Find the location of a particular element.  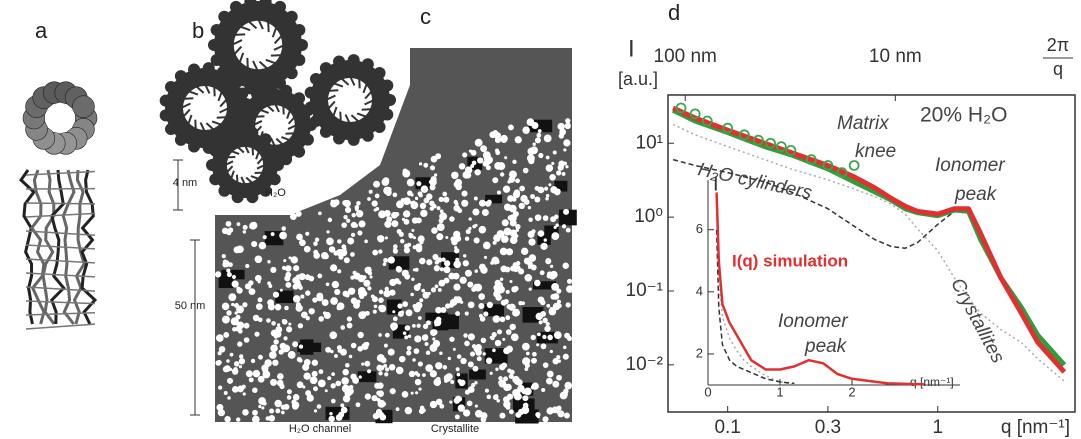

y-tick-label: 10⁻² is located at coordinates (645, 364).